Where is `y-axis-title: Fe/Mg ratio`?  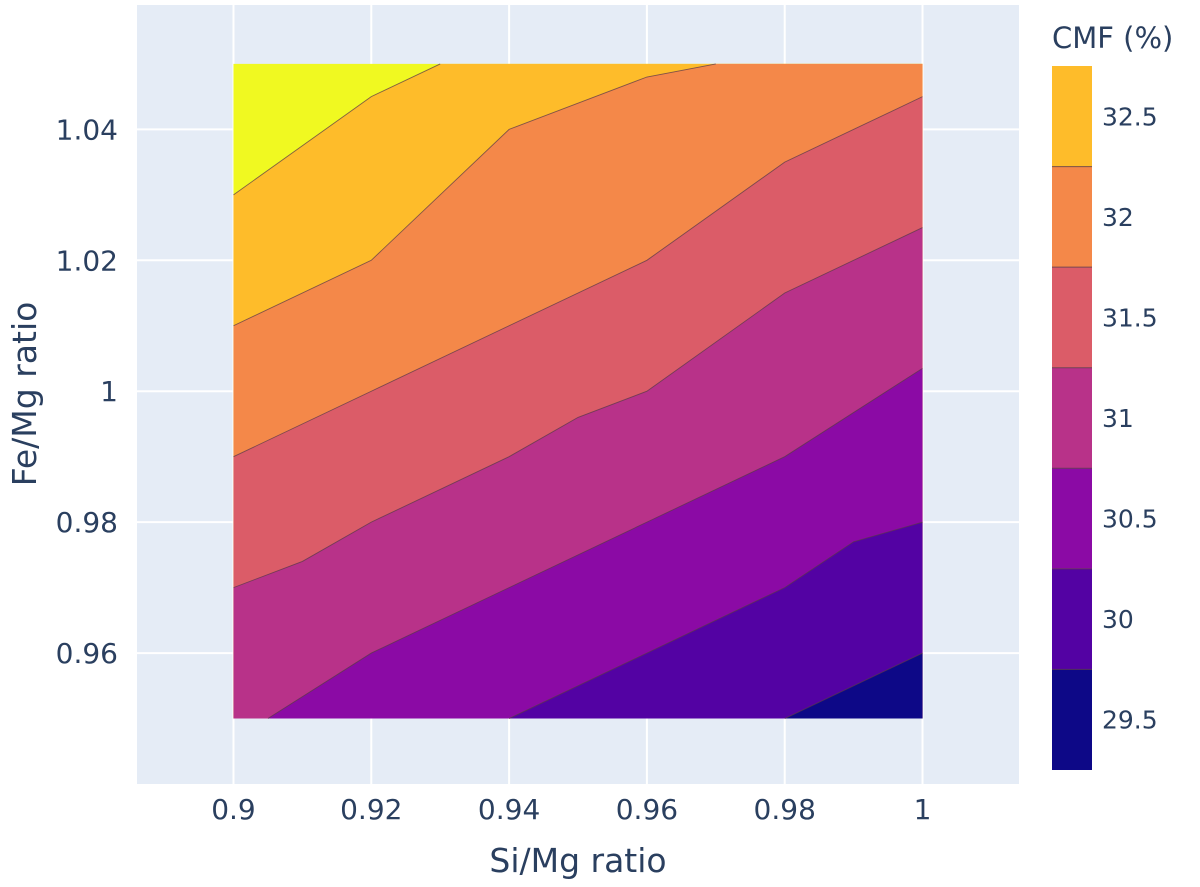
y-axis-title: Fe/Mg ratio is located at coordinates (24, 394).